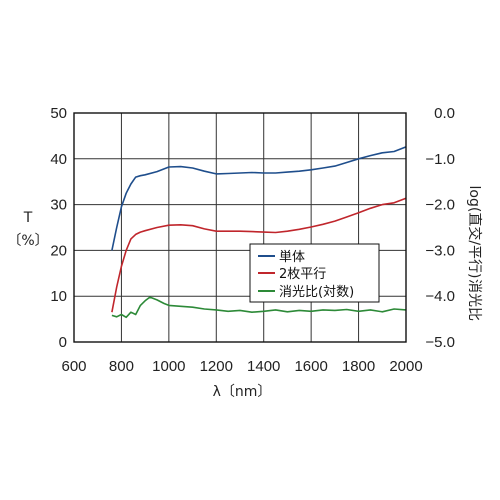 The width and height of the screenshot is (500, 500). What do you see at coordinates (58, 228) in the screenshot?
I see `y-tick-labels: 0 10 20 30 40 50` at bounding box center [58, 228].